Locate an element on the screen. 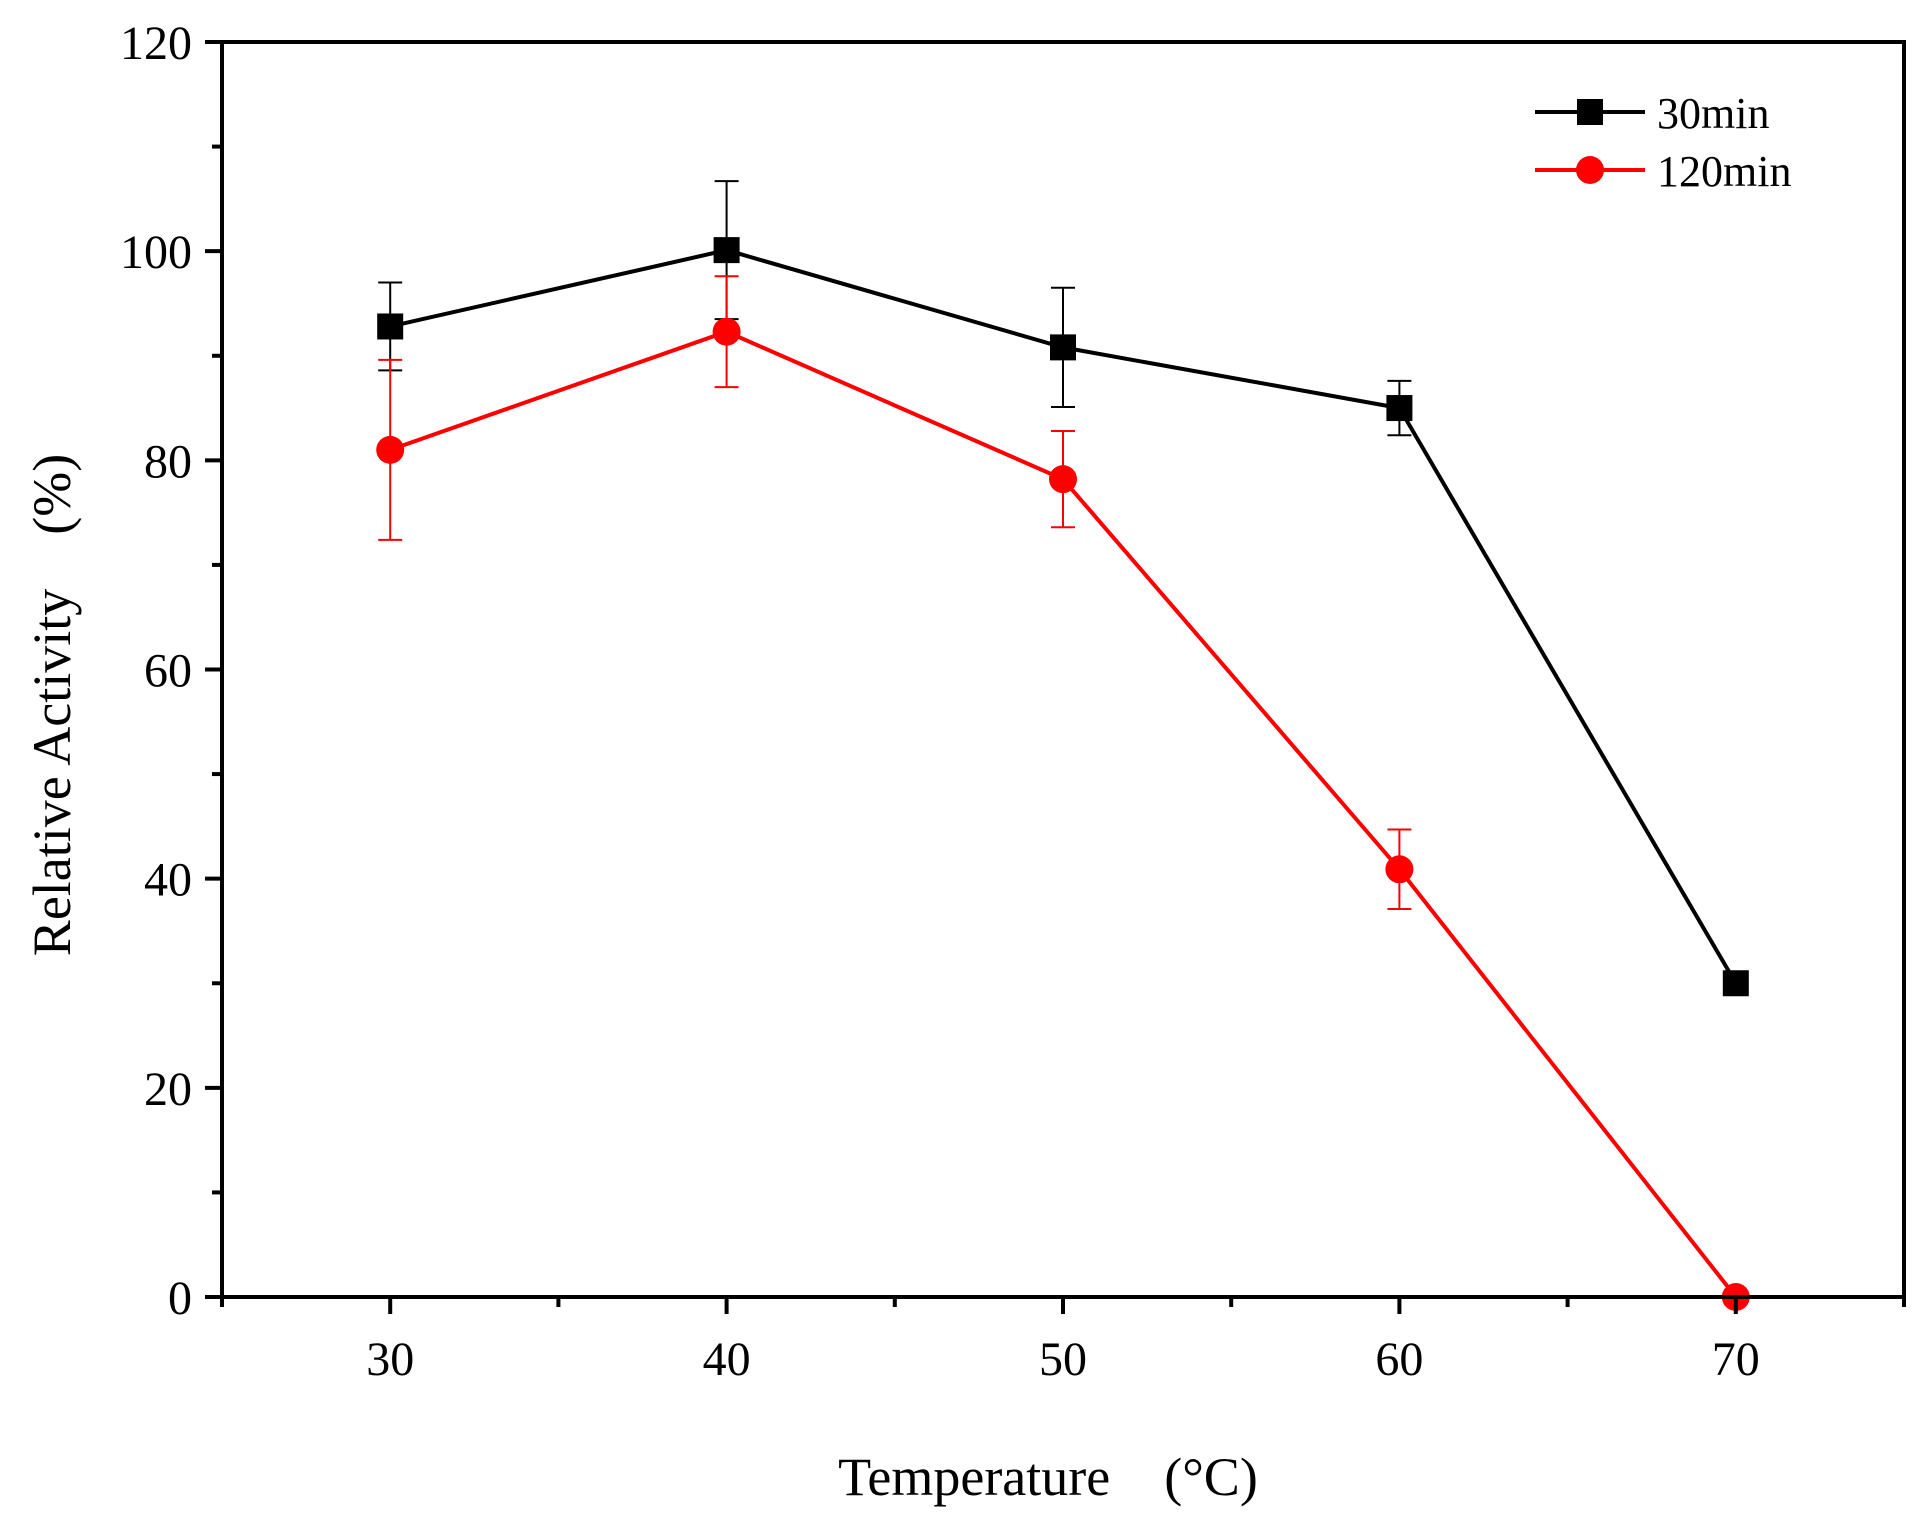 The width and height of the screenshot is (1921, 1521). y-tick-label: 80 is located at coordinates (168, 461).